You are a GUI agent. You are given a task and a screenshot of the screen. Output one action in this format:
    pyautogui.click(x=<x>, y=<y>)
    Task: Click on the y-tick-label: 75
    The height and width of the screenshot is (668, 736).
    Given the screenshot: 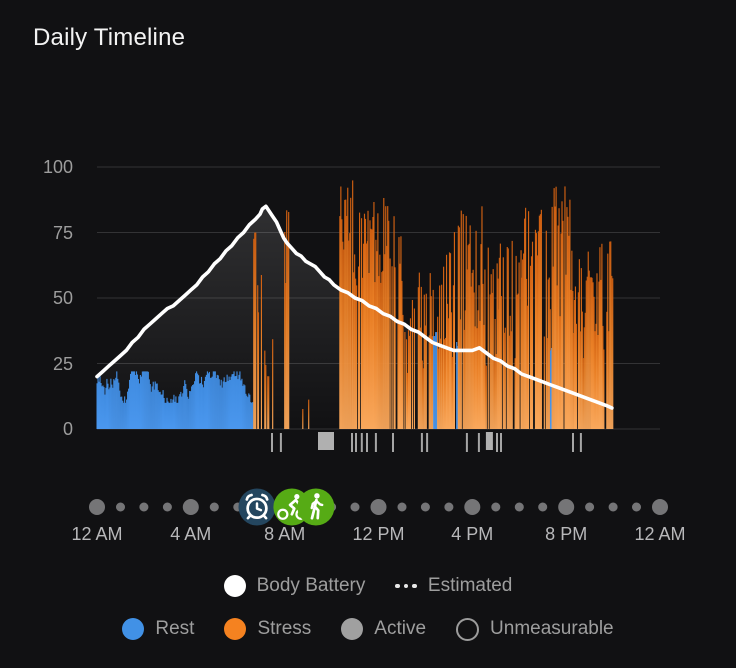 What is the action you would take?
    pyautogui.click(x=62, y=232)
    